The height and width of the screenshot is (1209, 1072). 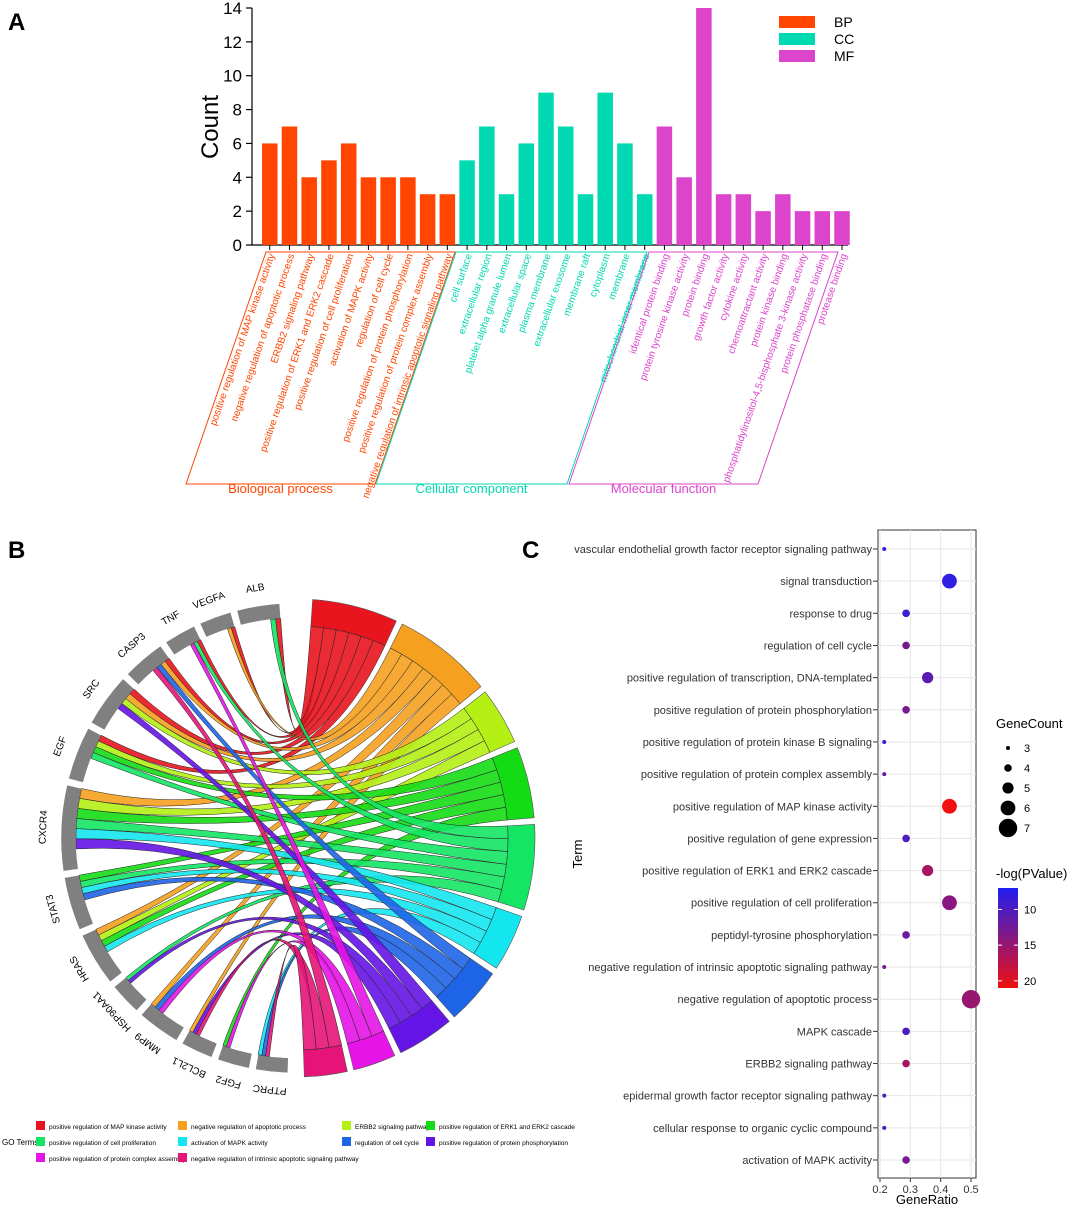 I want to click on term-label: ERBB2 signaling pathway, so click(x=808, y=1065).